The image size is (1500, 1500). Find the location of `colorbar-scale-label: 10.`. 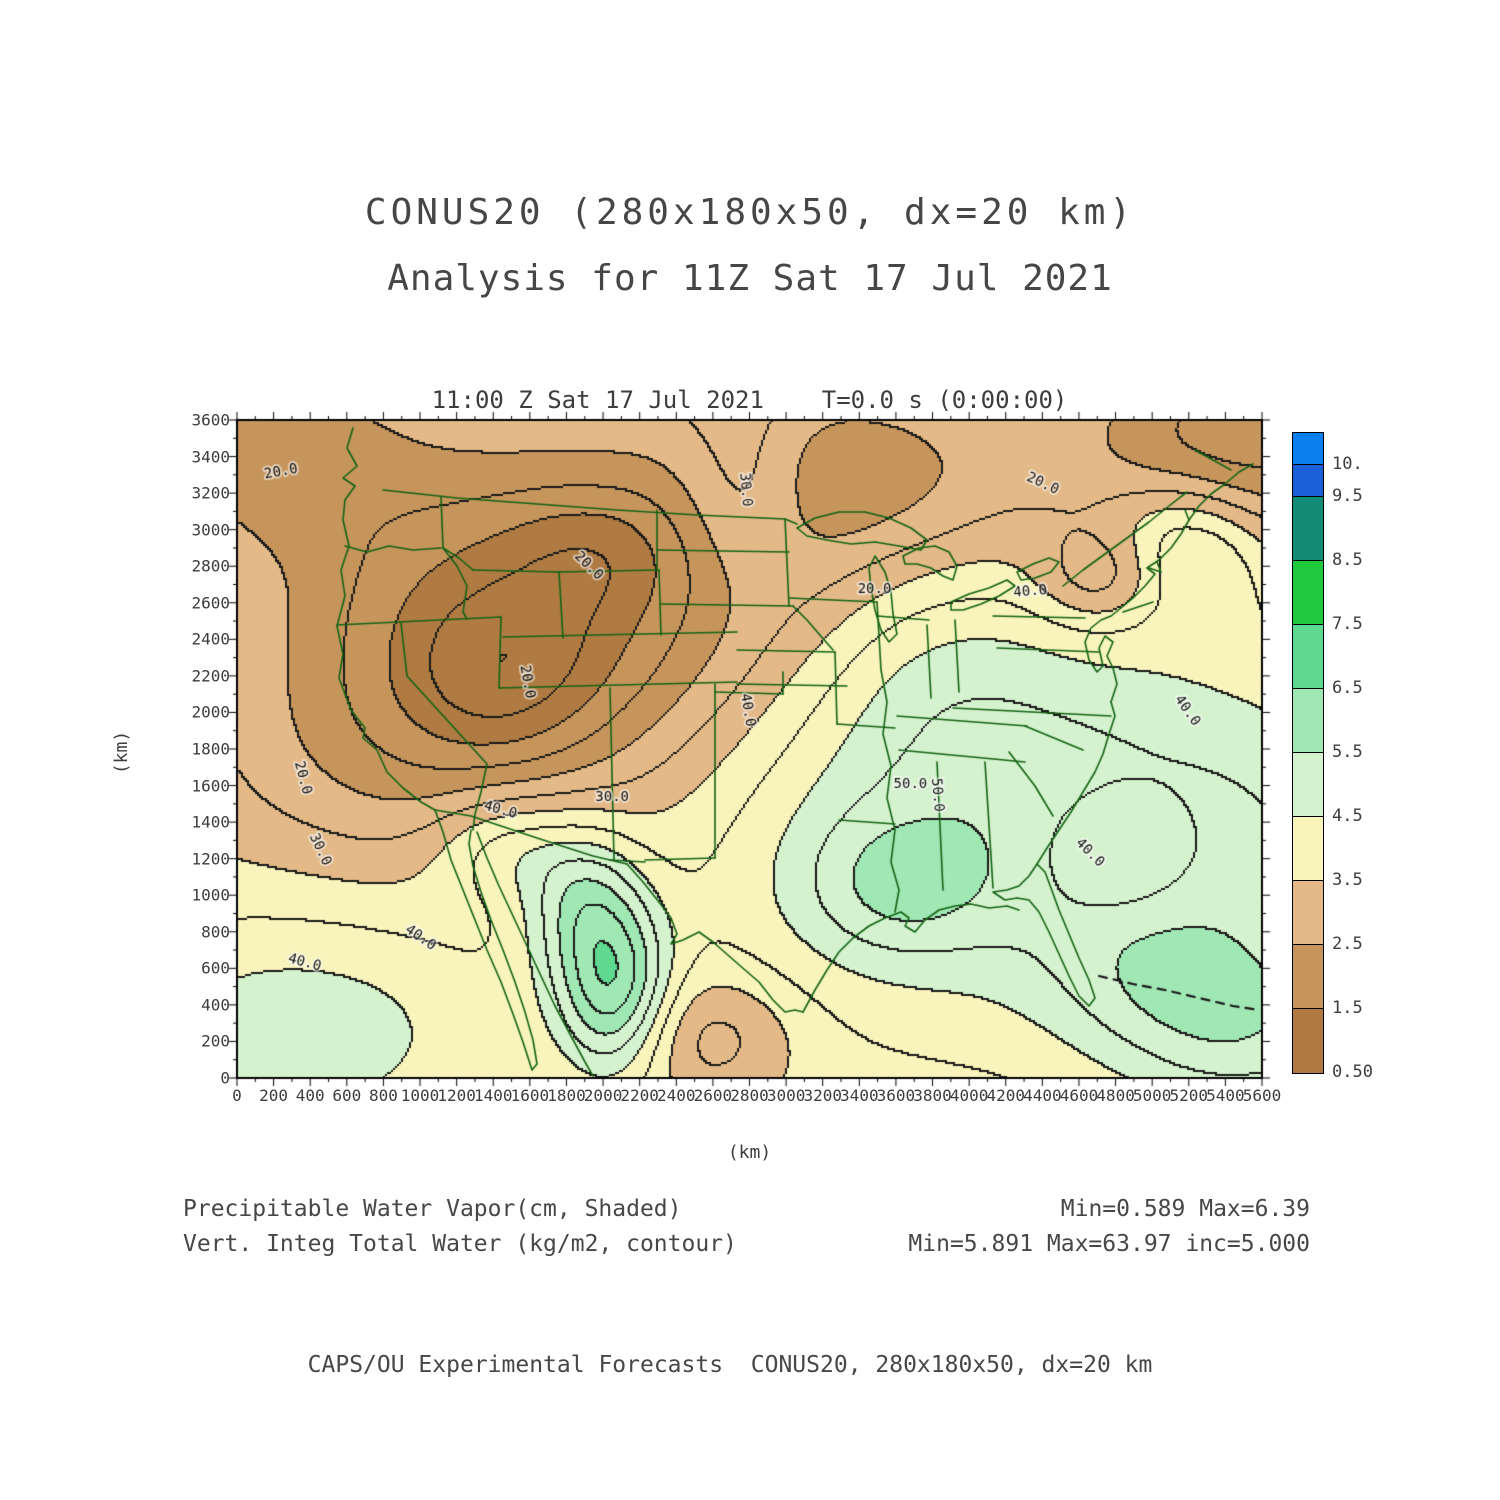

colorbar-scale-label: 10. is located at coordinates (1347, 464).